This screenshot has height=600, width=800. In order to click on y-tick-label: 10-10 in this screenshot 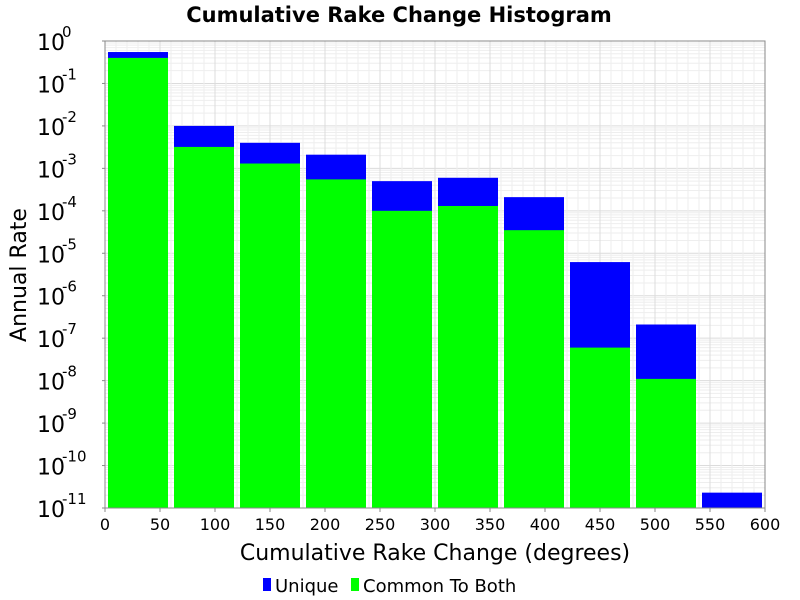, I will do `click(71, 464)`.